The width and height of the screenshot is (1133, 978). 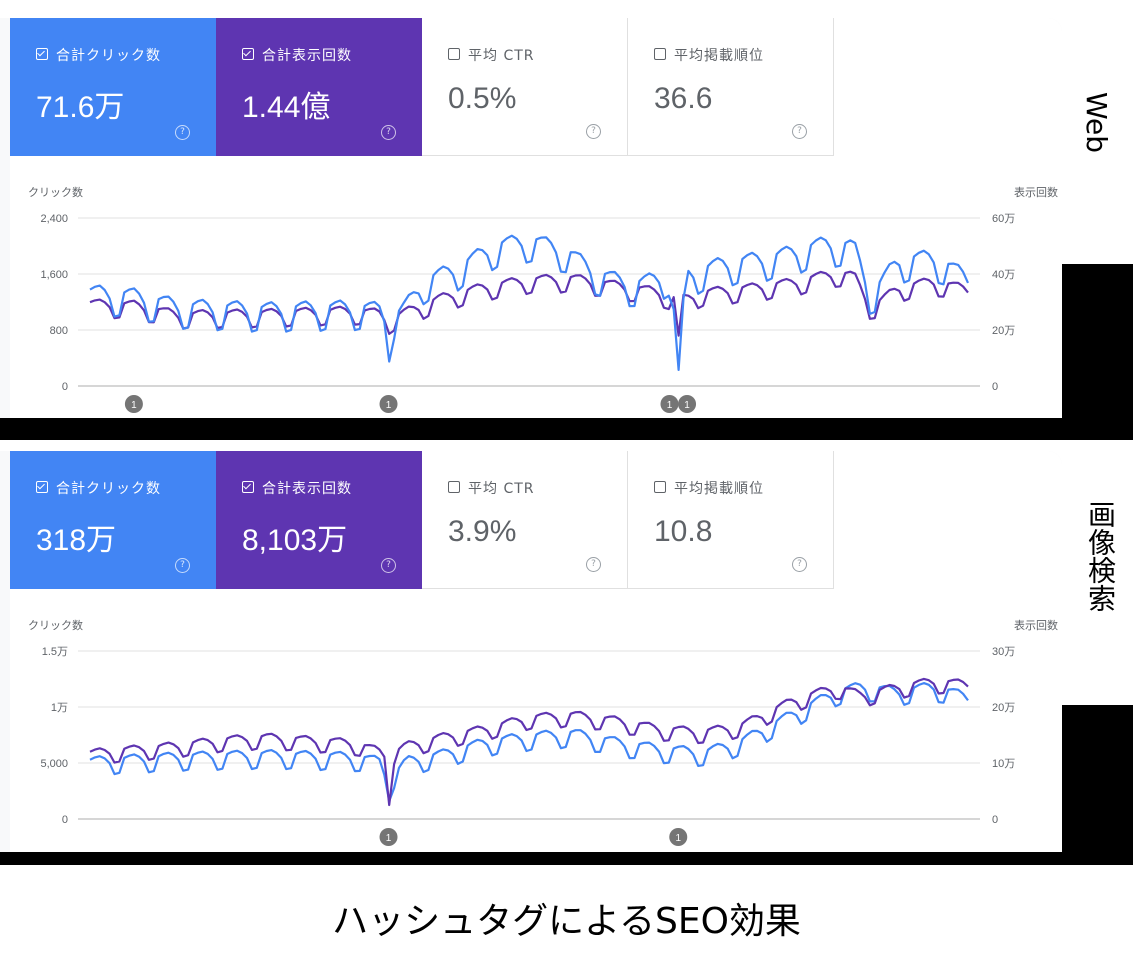 I want to click on card-value: 10.8, so click(x=683, y=531).